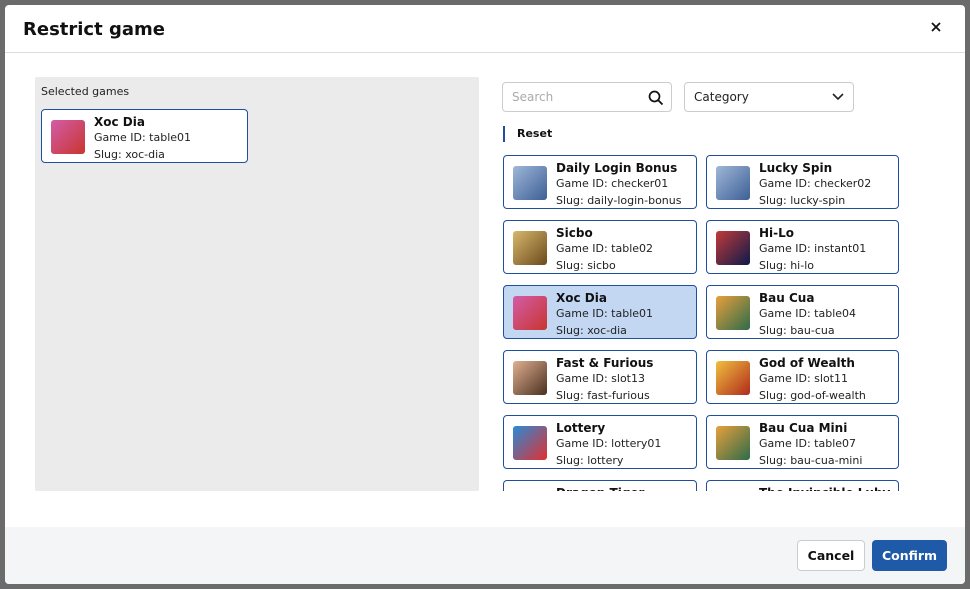 The height and width of the screenshot is (589, 970). What do you see at coordinates (796, 168) in the screenshot?
I see `game-name: Lucky Spin` at bounding box center [796, 168].